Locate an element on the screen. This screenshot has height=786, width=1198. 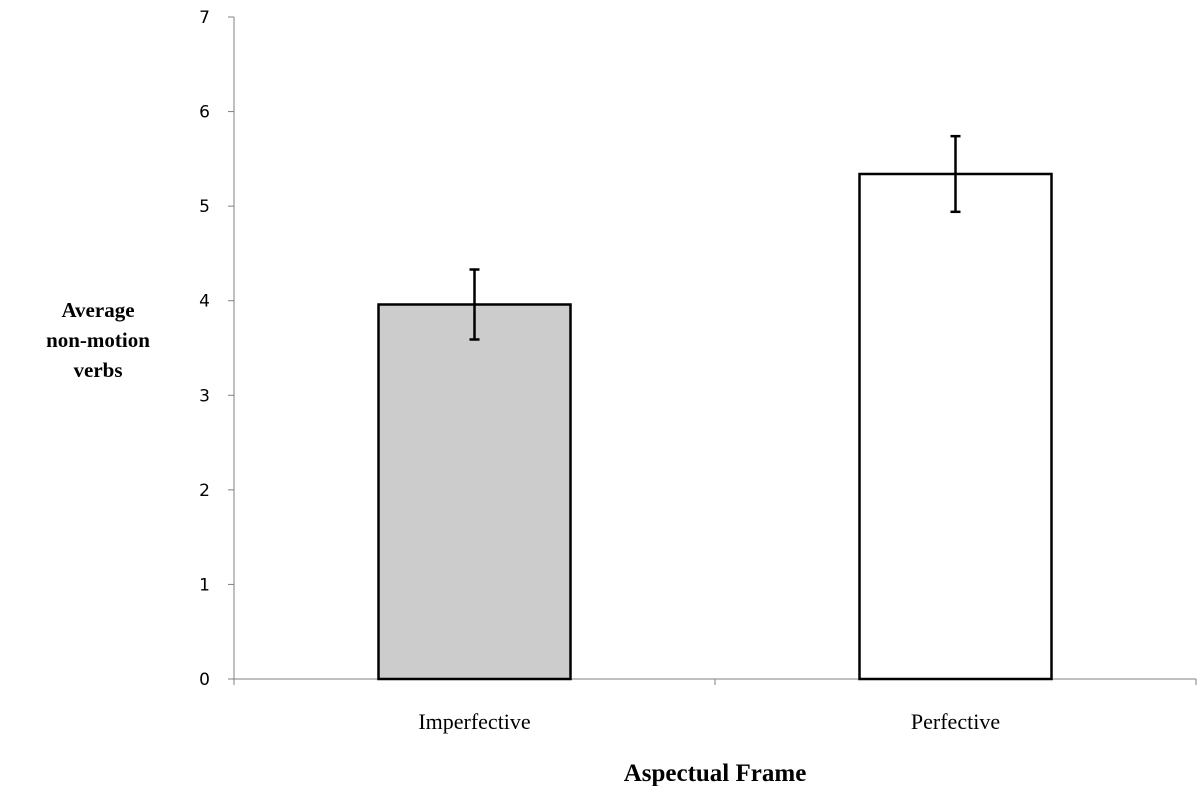
x-axis-title: Aspectual Frame is located at coordinates (715, 773).